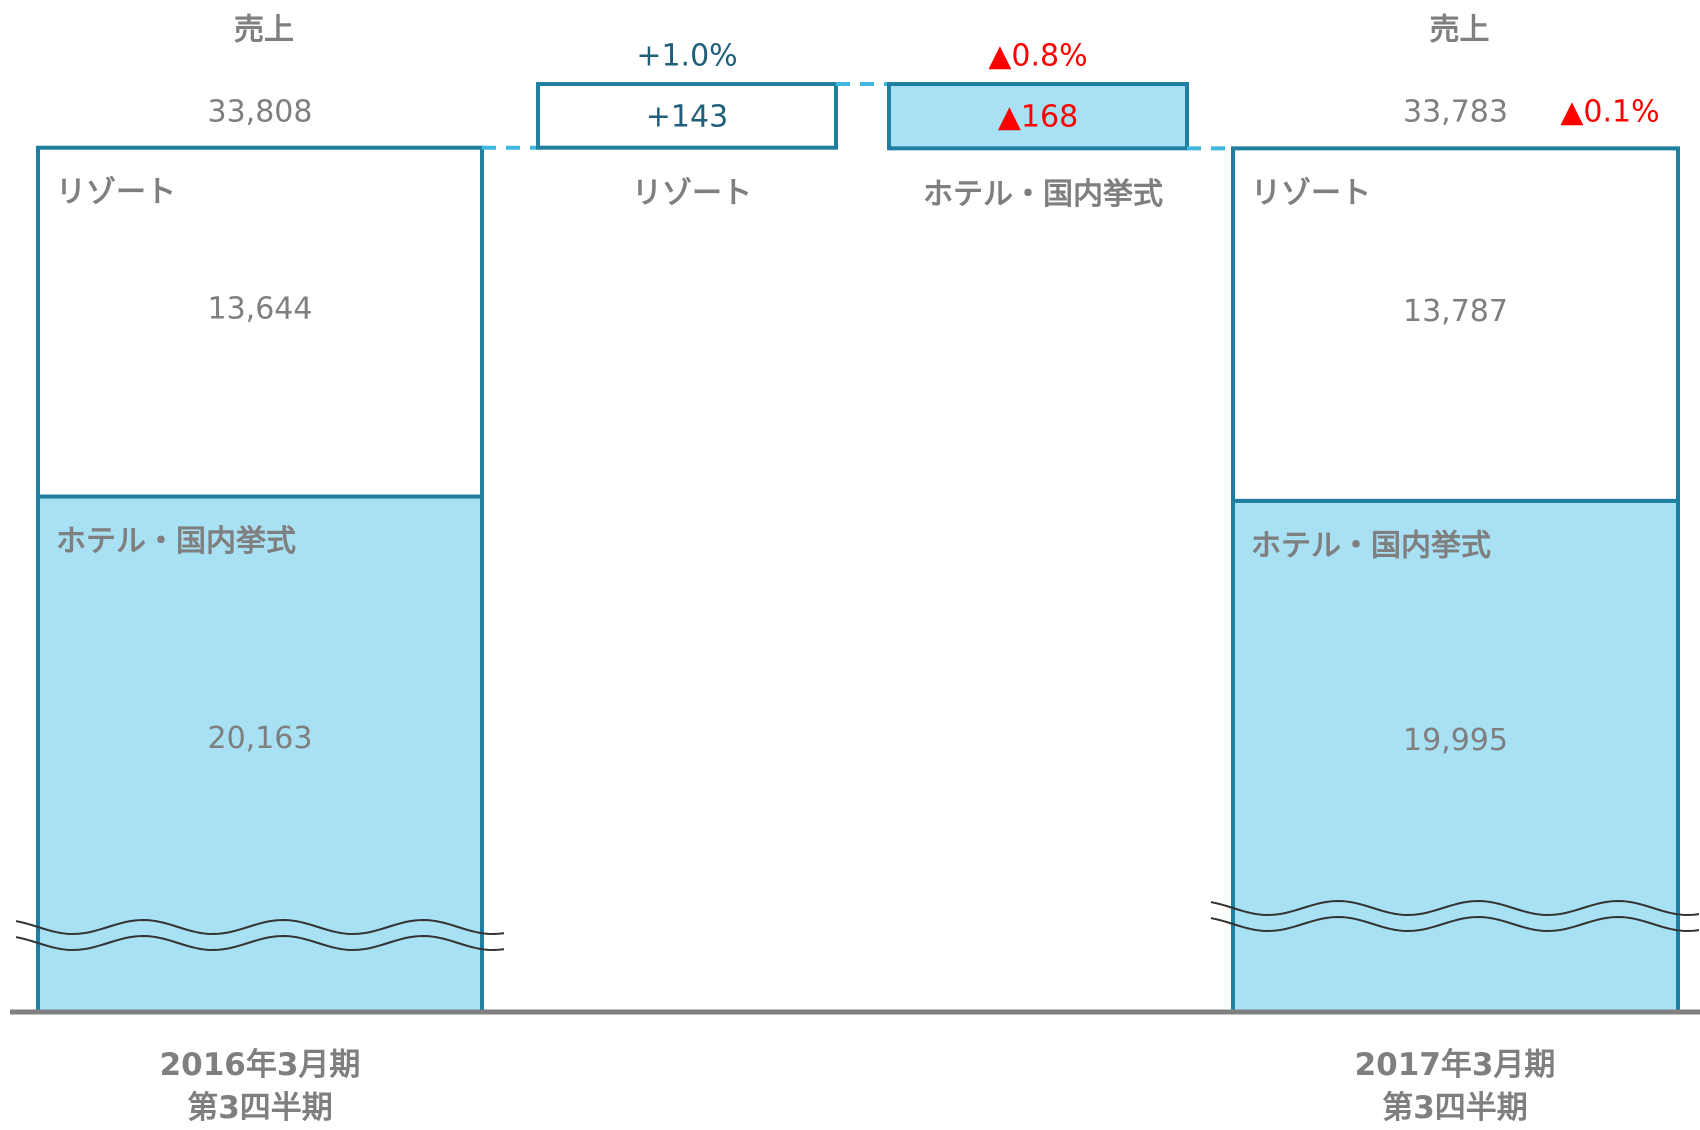 The height and width of the screenshot is (1130, 1700). I want to click on delta-value-label: +143, so click(687, 116).